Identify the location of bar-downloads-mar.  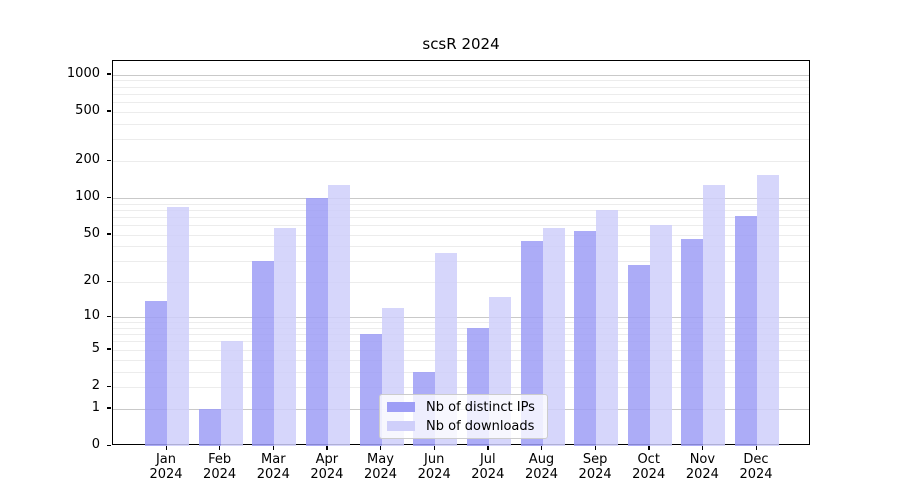
(285, 336).